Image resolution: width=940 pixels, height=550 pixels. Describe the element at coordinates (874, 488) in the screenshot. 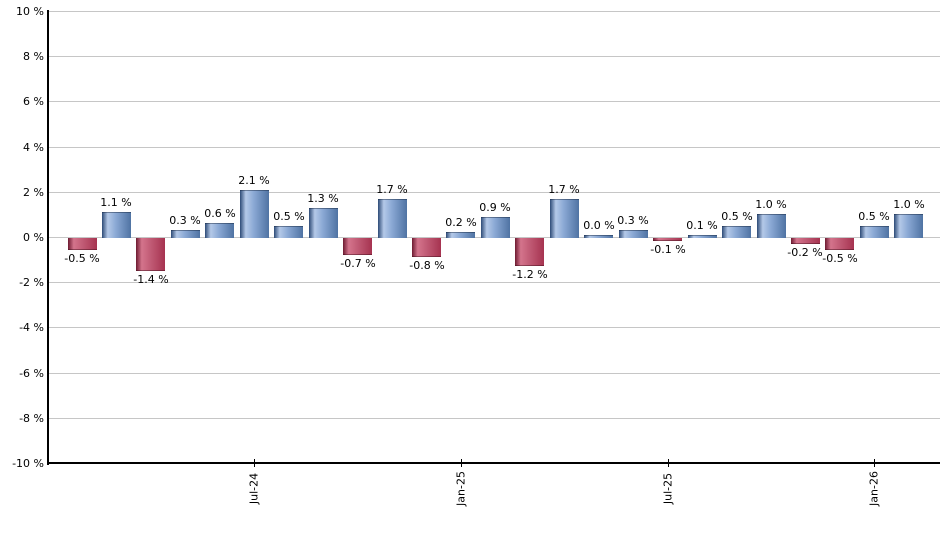

I see `x-axis-tick-label: Jan-26` at that location.